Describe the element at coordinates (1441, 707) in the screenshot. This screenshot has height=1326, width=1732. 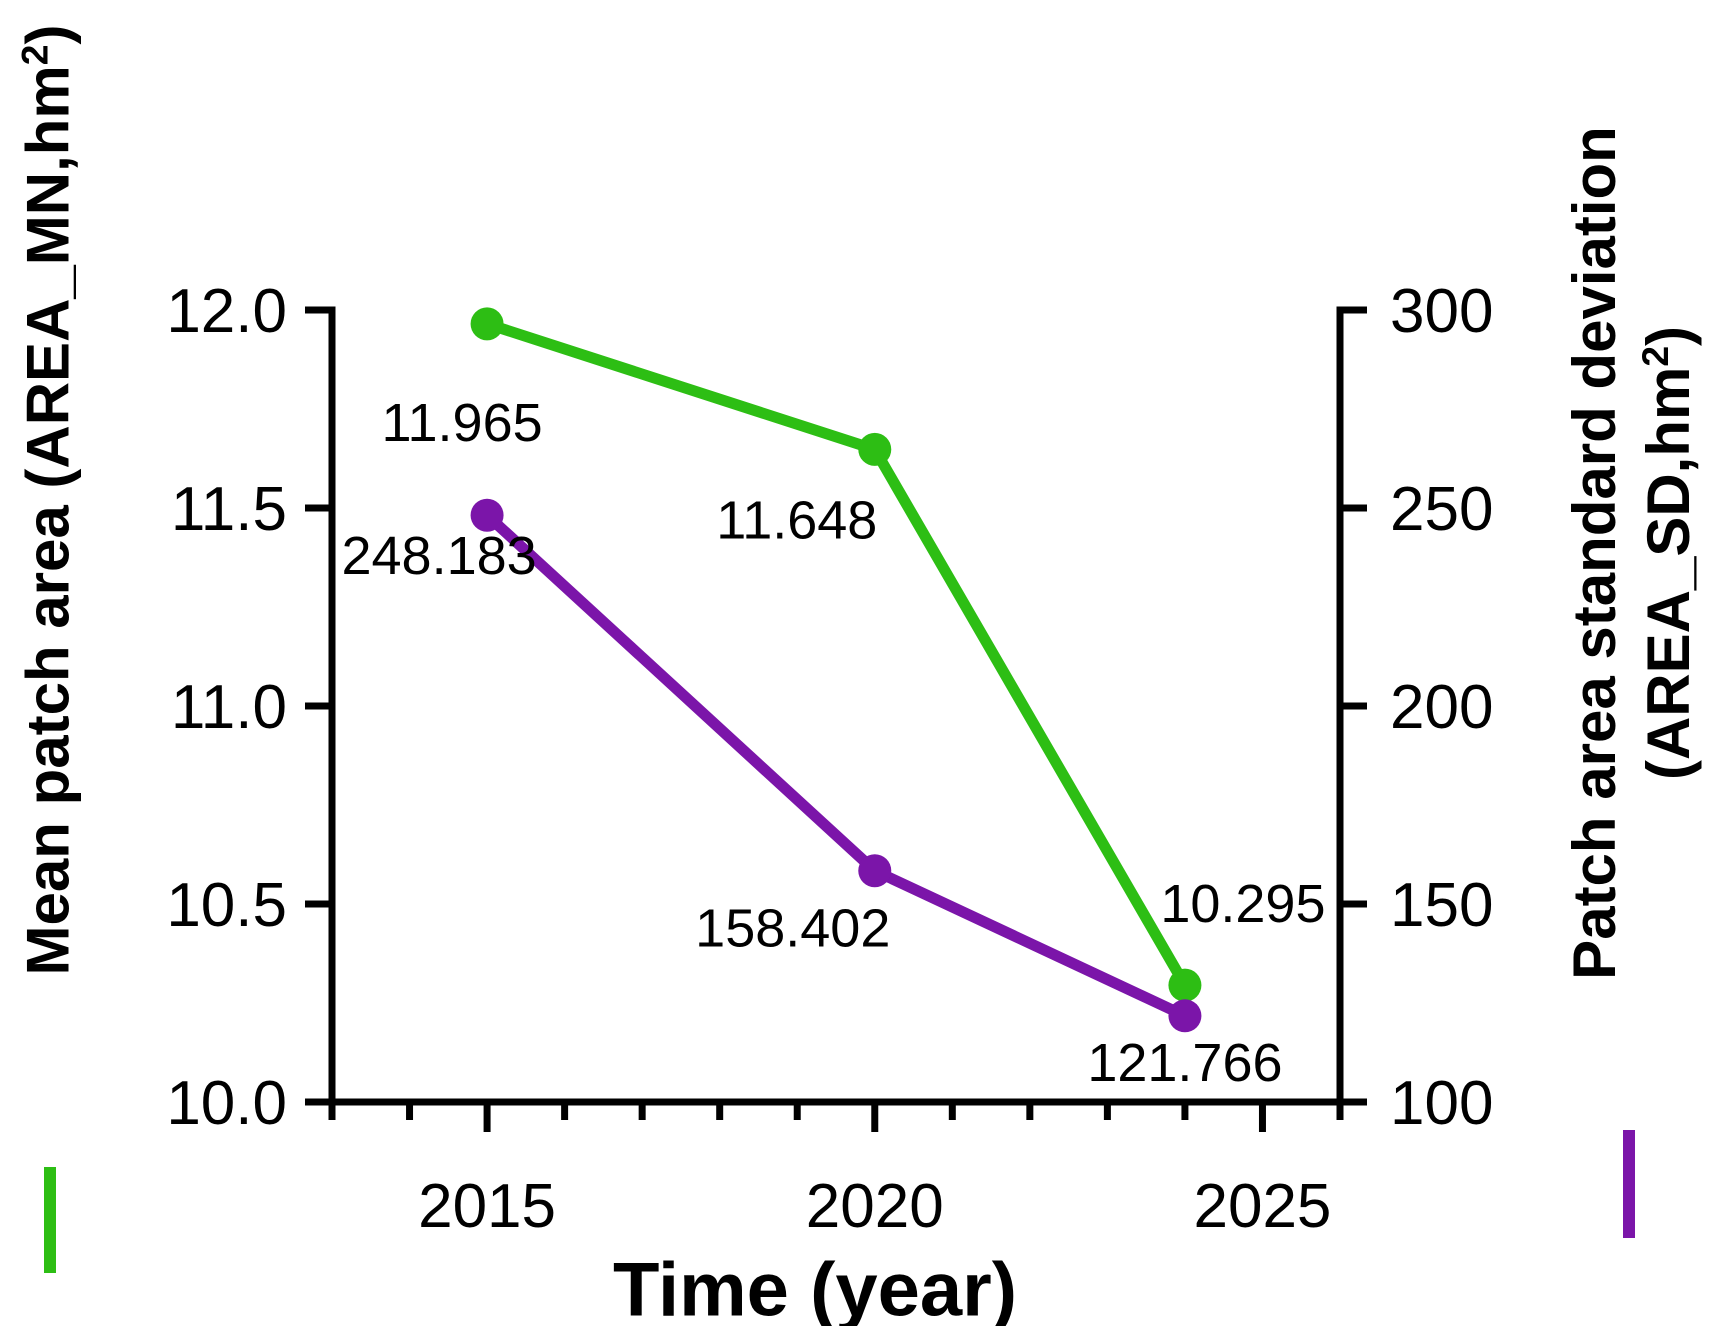
I see `right-axis-tick-label: 200` at that location.